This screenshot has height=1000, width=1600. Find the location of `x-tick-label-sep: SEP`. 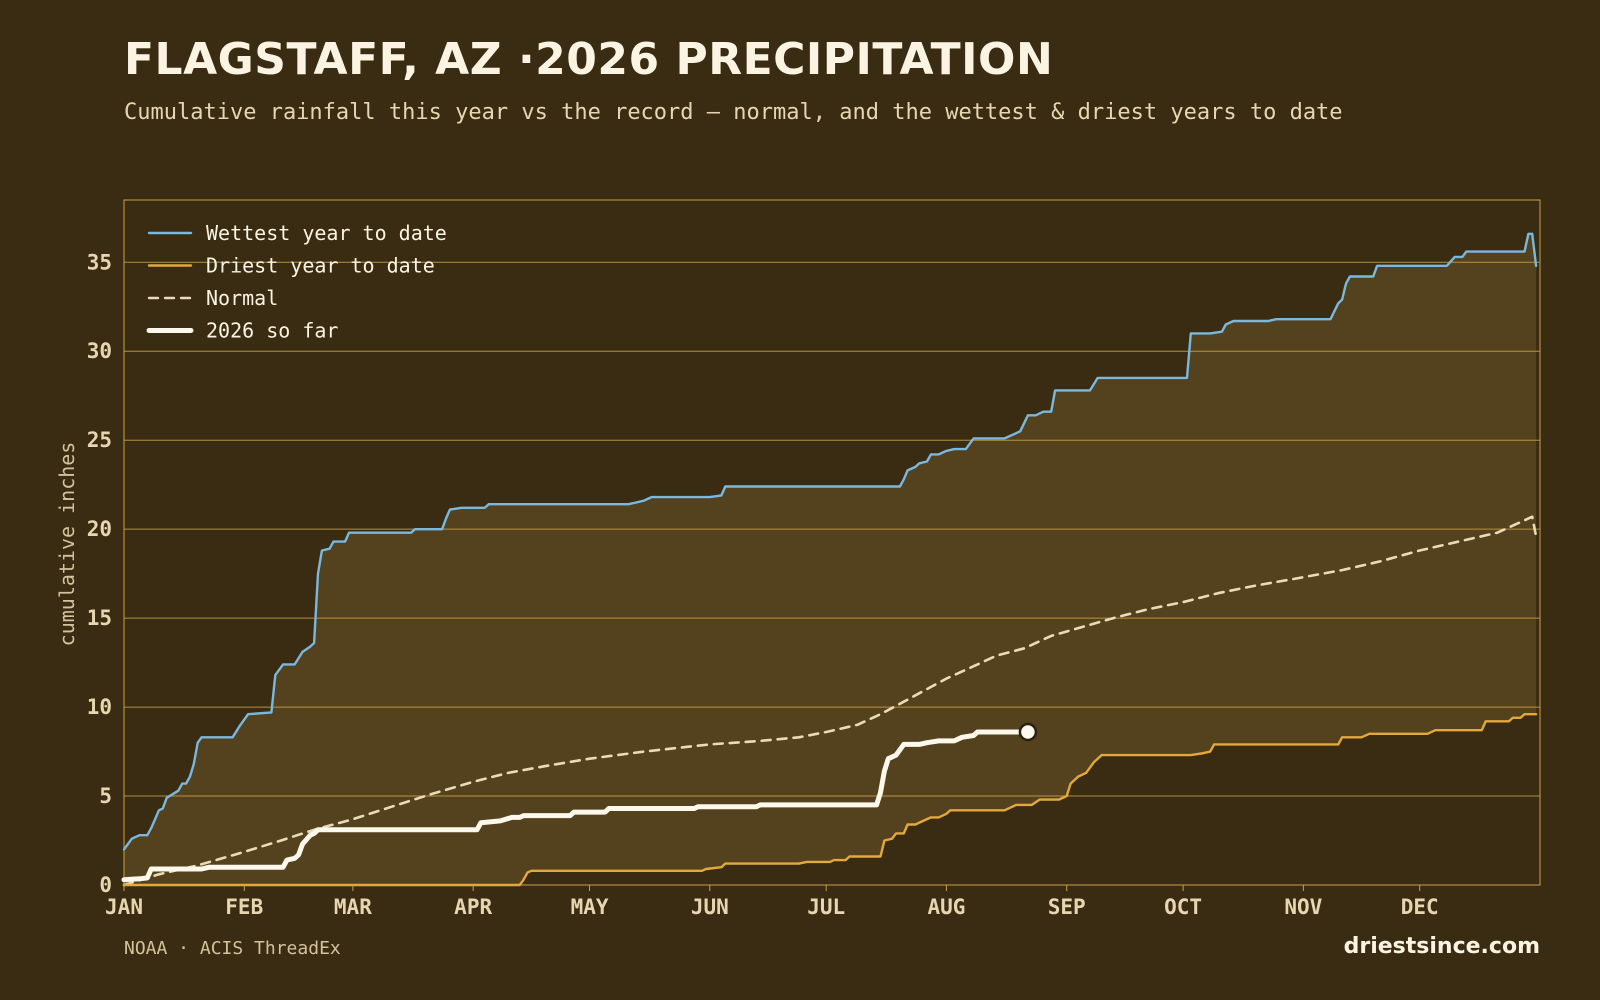

x-tick-label-sep: SEP is located at coordinates (1067, 907).